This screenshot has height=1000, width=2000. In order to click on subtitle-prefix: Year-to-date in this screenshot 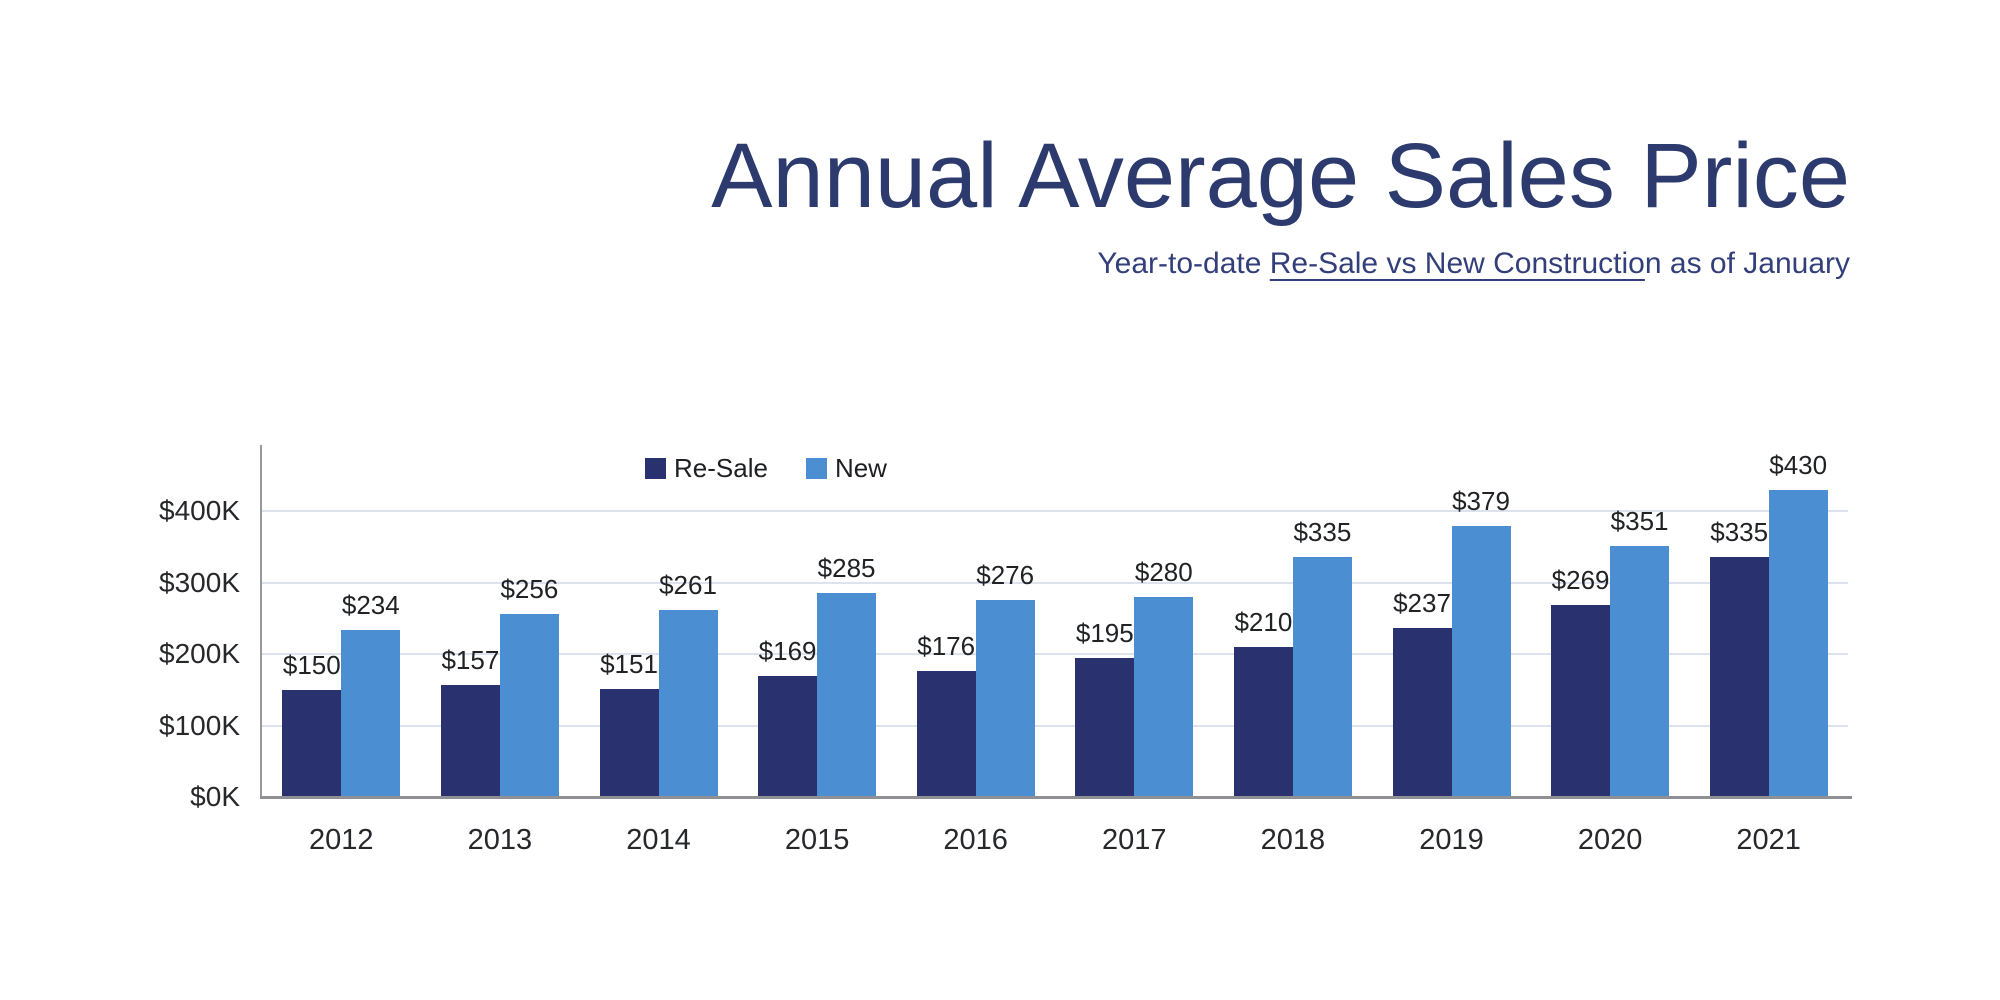, I will do `click(1183, 263)`.